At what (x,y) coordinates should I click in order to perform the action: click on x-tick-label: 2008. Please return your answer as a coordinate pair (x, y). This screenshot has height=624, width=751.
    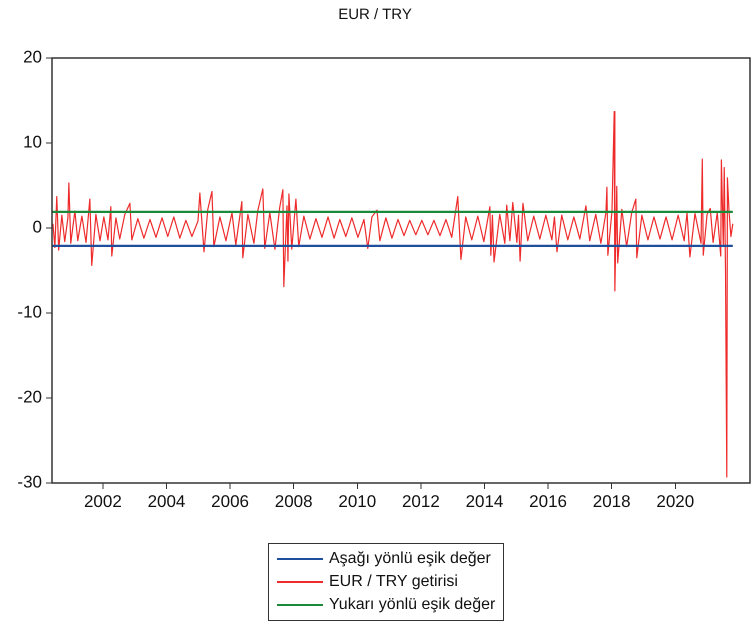
    Looking at the image, I should click on (293, 501).